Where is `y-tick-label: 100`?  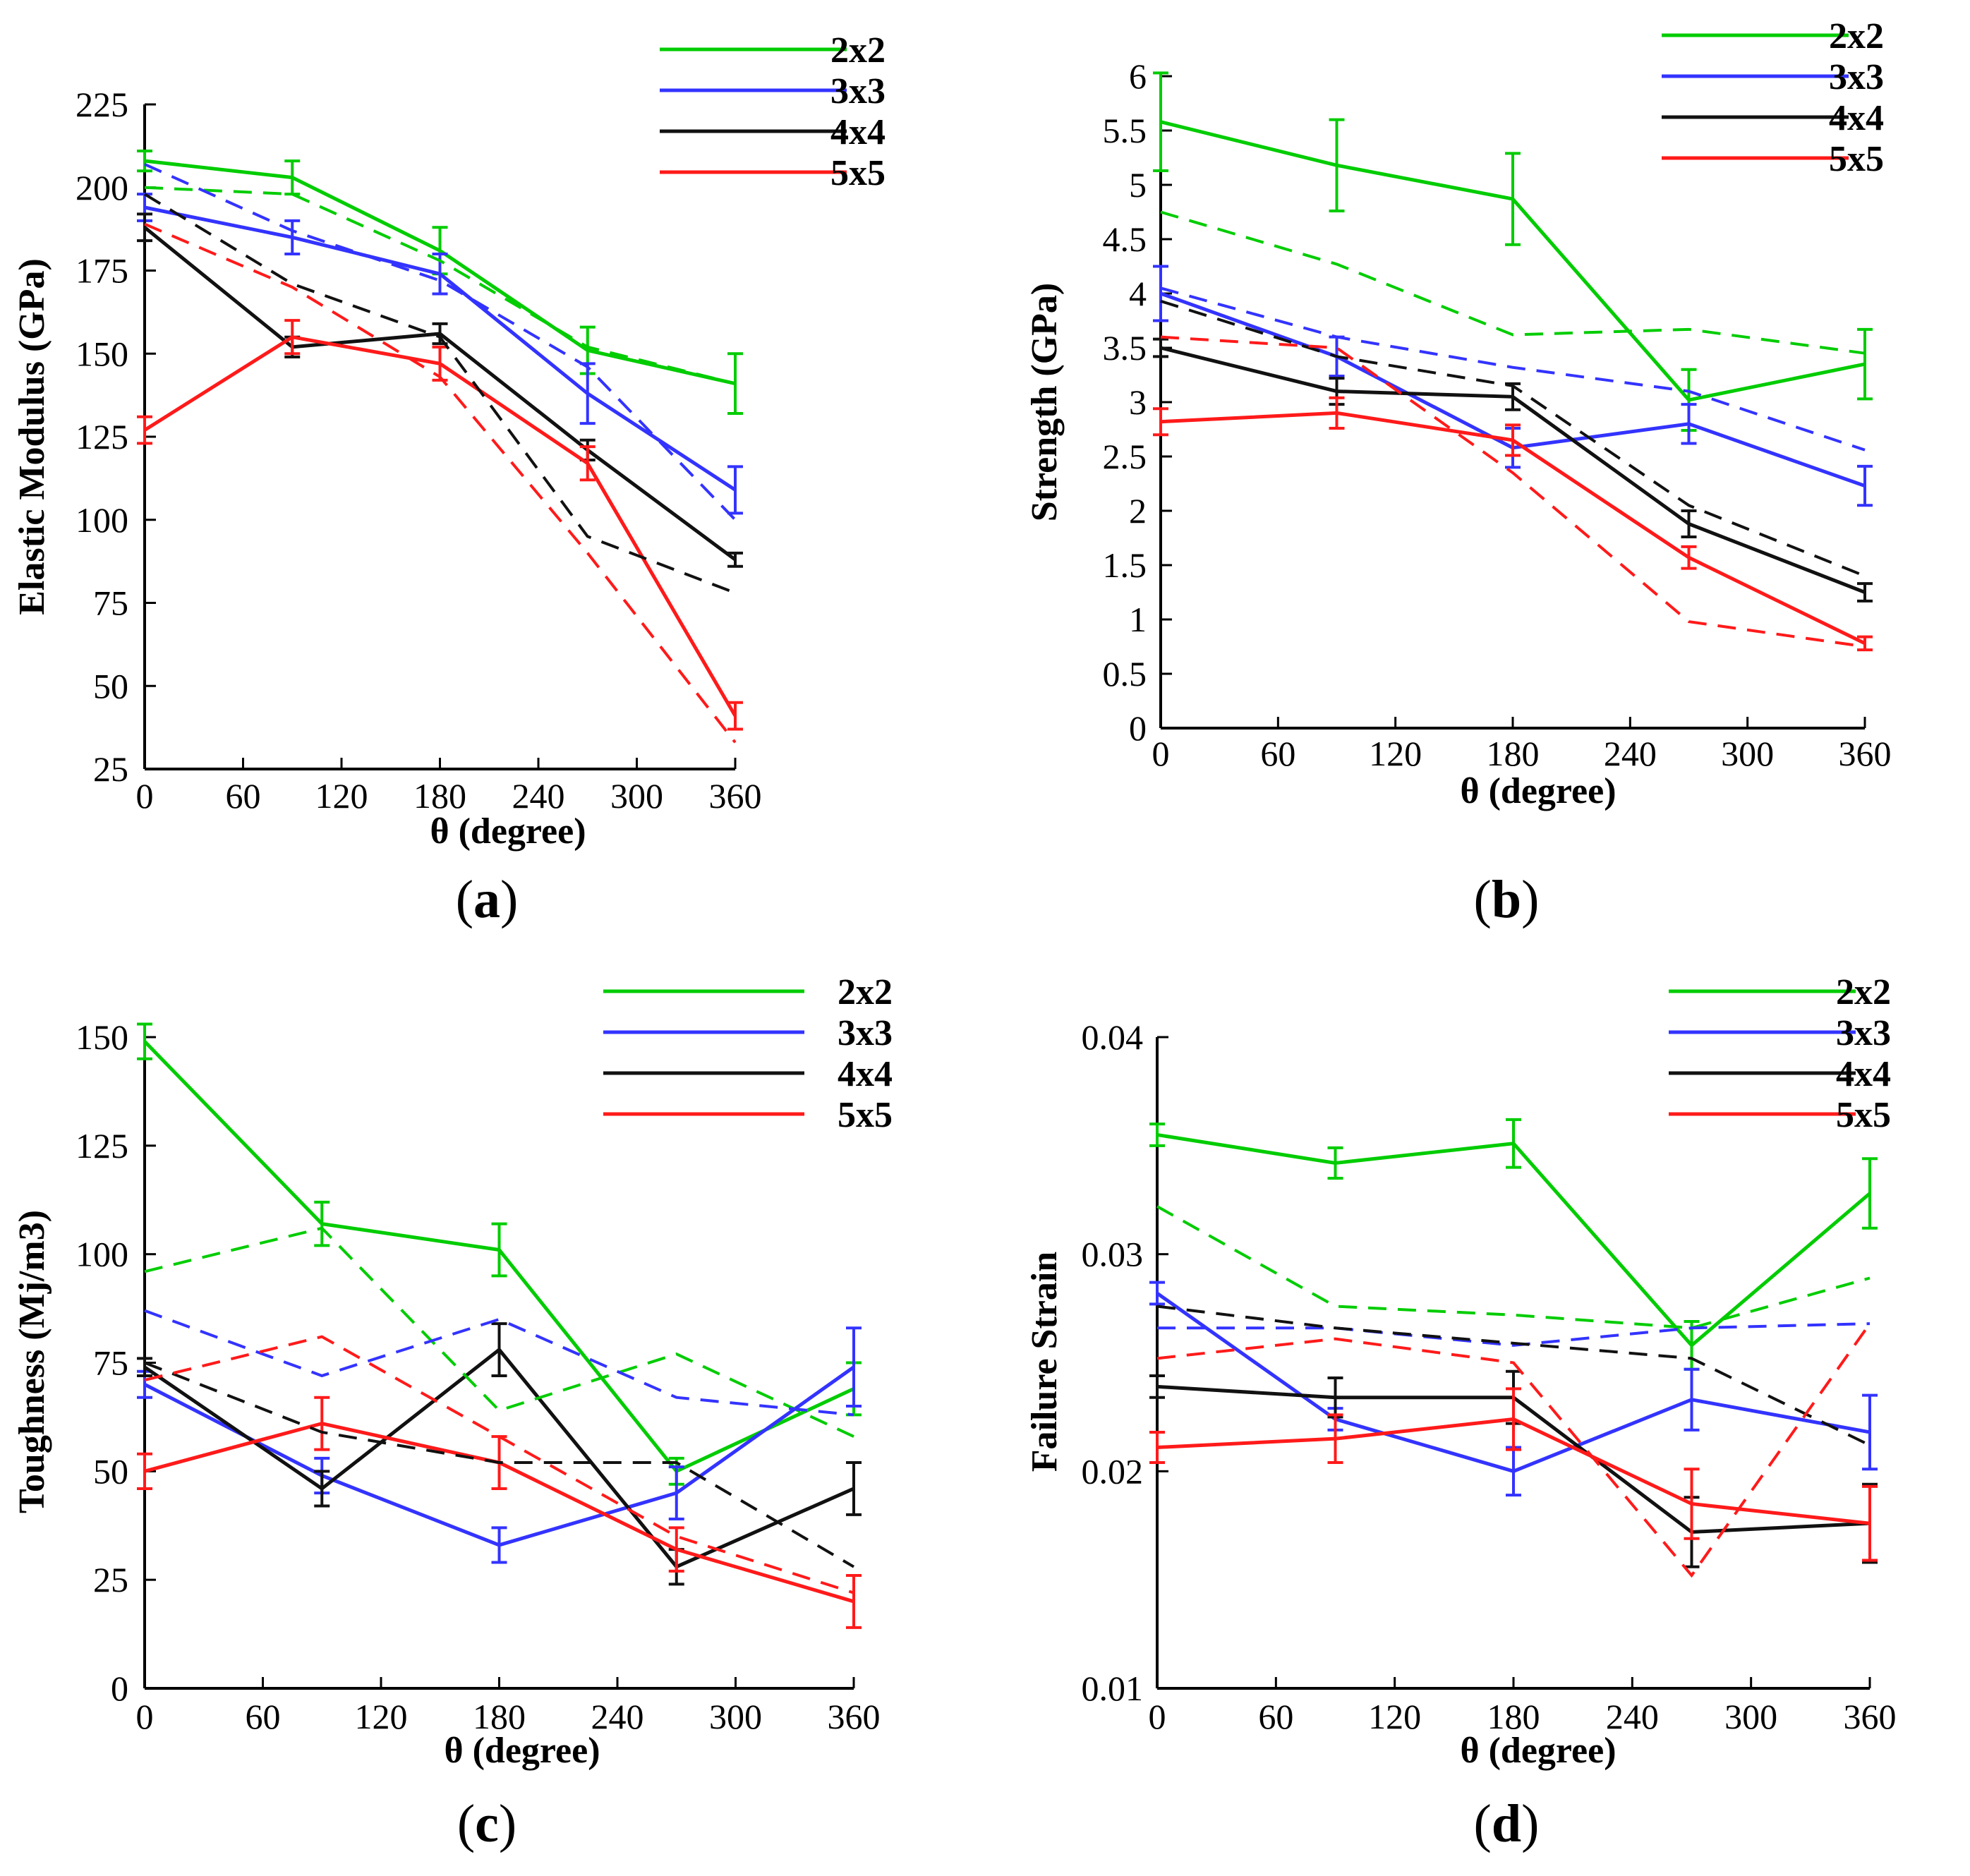
y-tick-label: 100 is located at coordinates (101, 520).